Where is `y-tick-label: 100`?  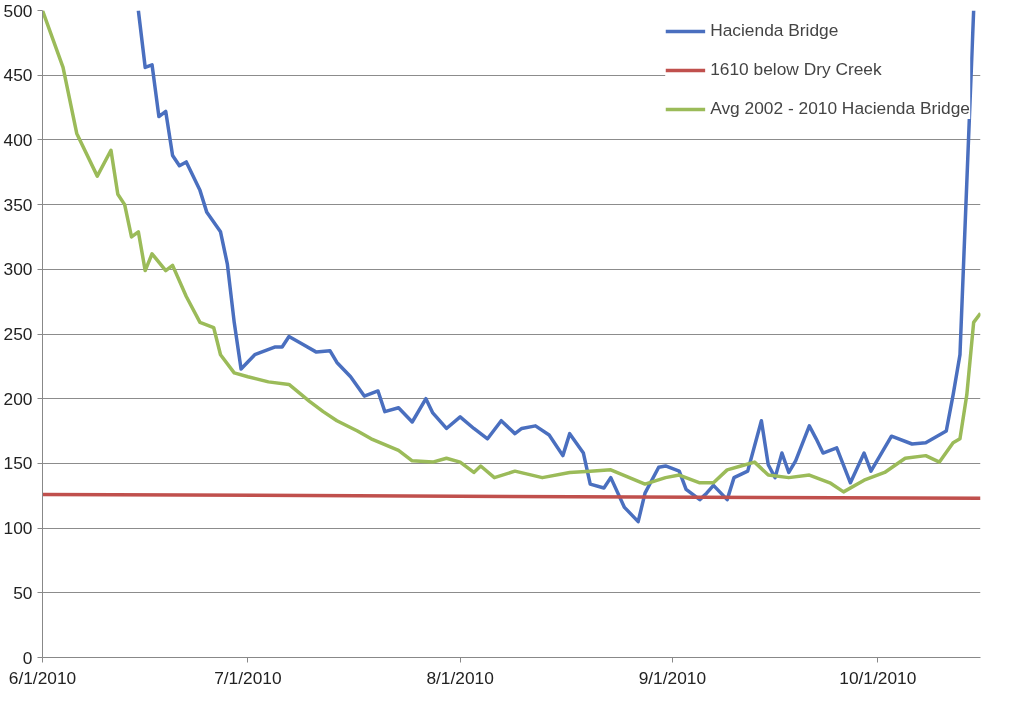 y-tick-label: 100 is located at coordinates (18, 528).